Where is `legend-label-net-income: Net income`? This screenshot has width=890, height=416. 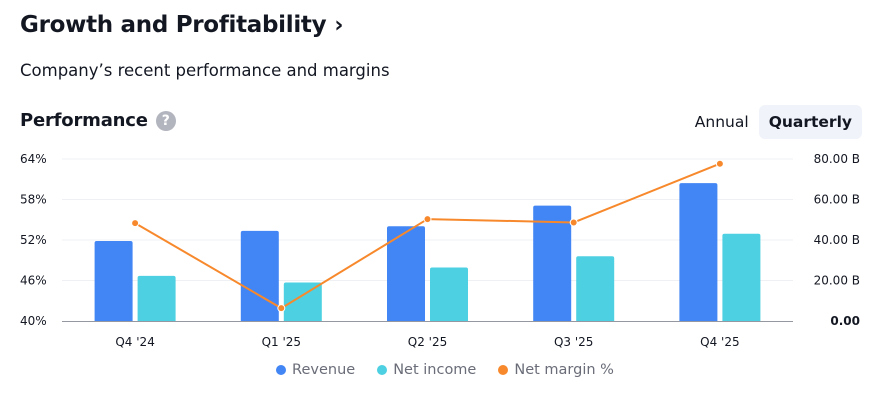 legend-label-net-income: Net income is located at coordinates (435, 370).